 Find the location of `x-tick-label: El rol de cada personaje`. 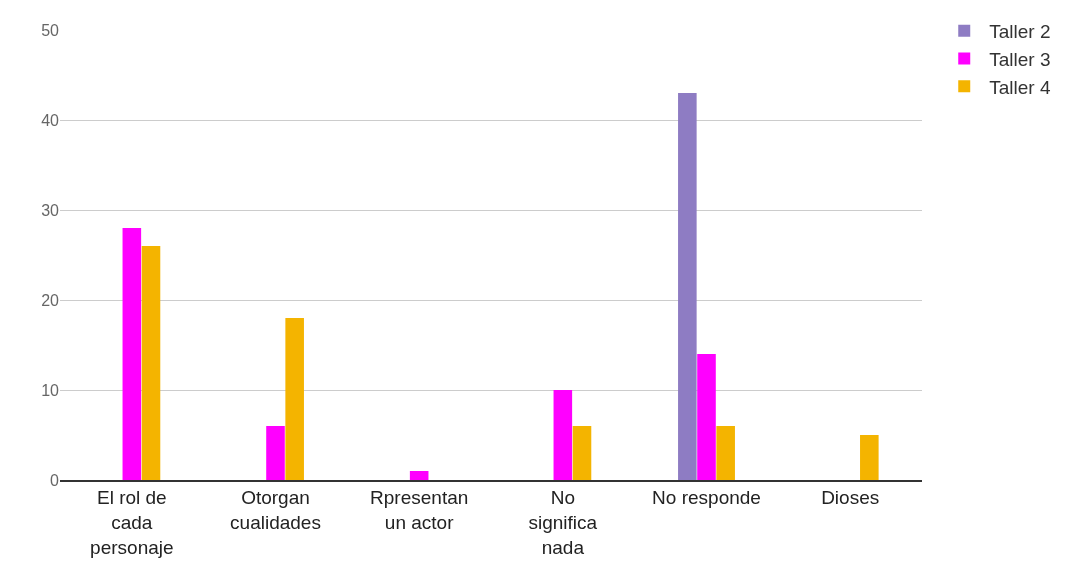

x-tick-label: El rol de cada personaje is located at coordinates (132, 522).